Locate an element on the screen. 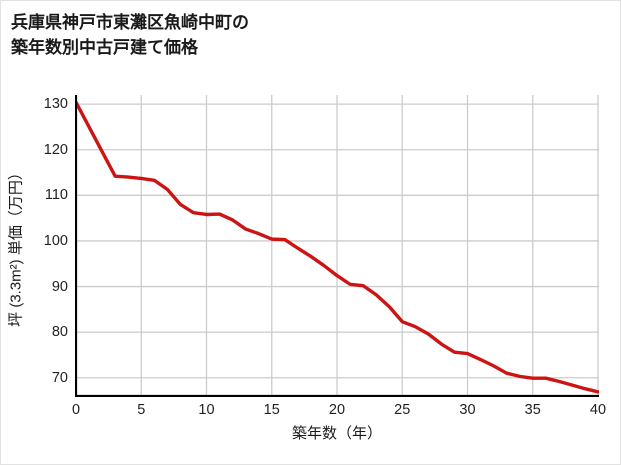  x-axis-tick-label: 5 is located at coordinates (141, 410).